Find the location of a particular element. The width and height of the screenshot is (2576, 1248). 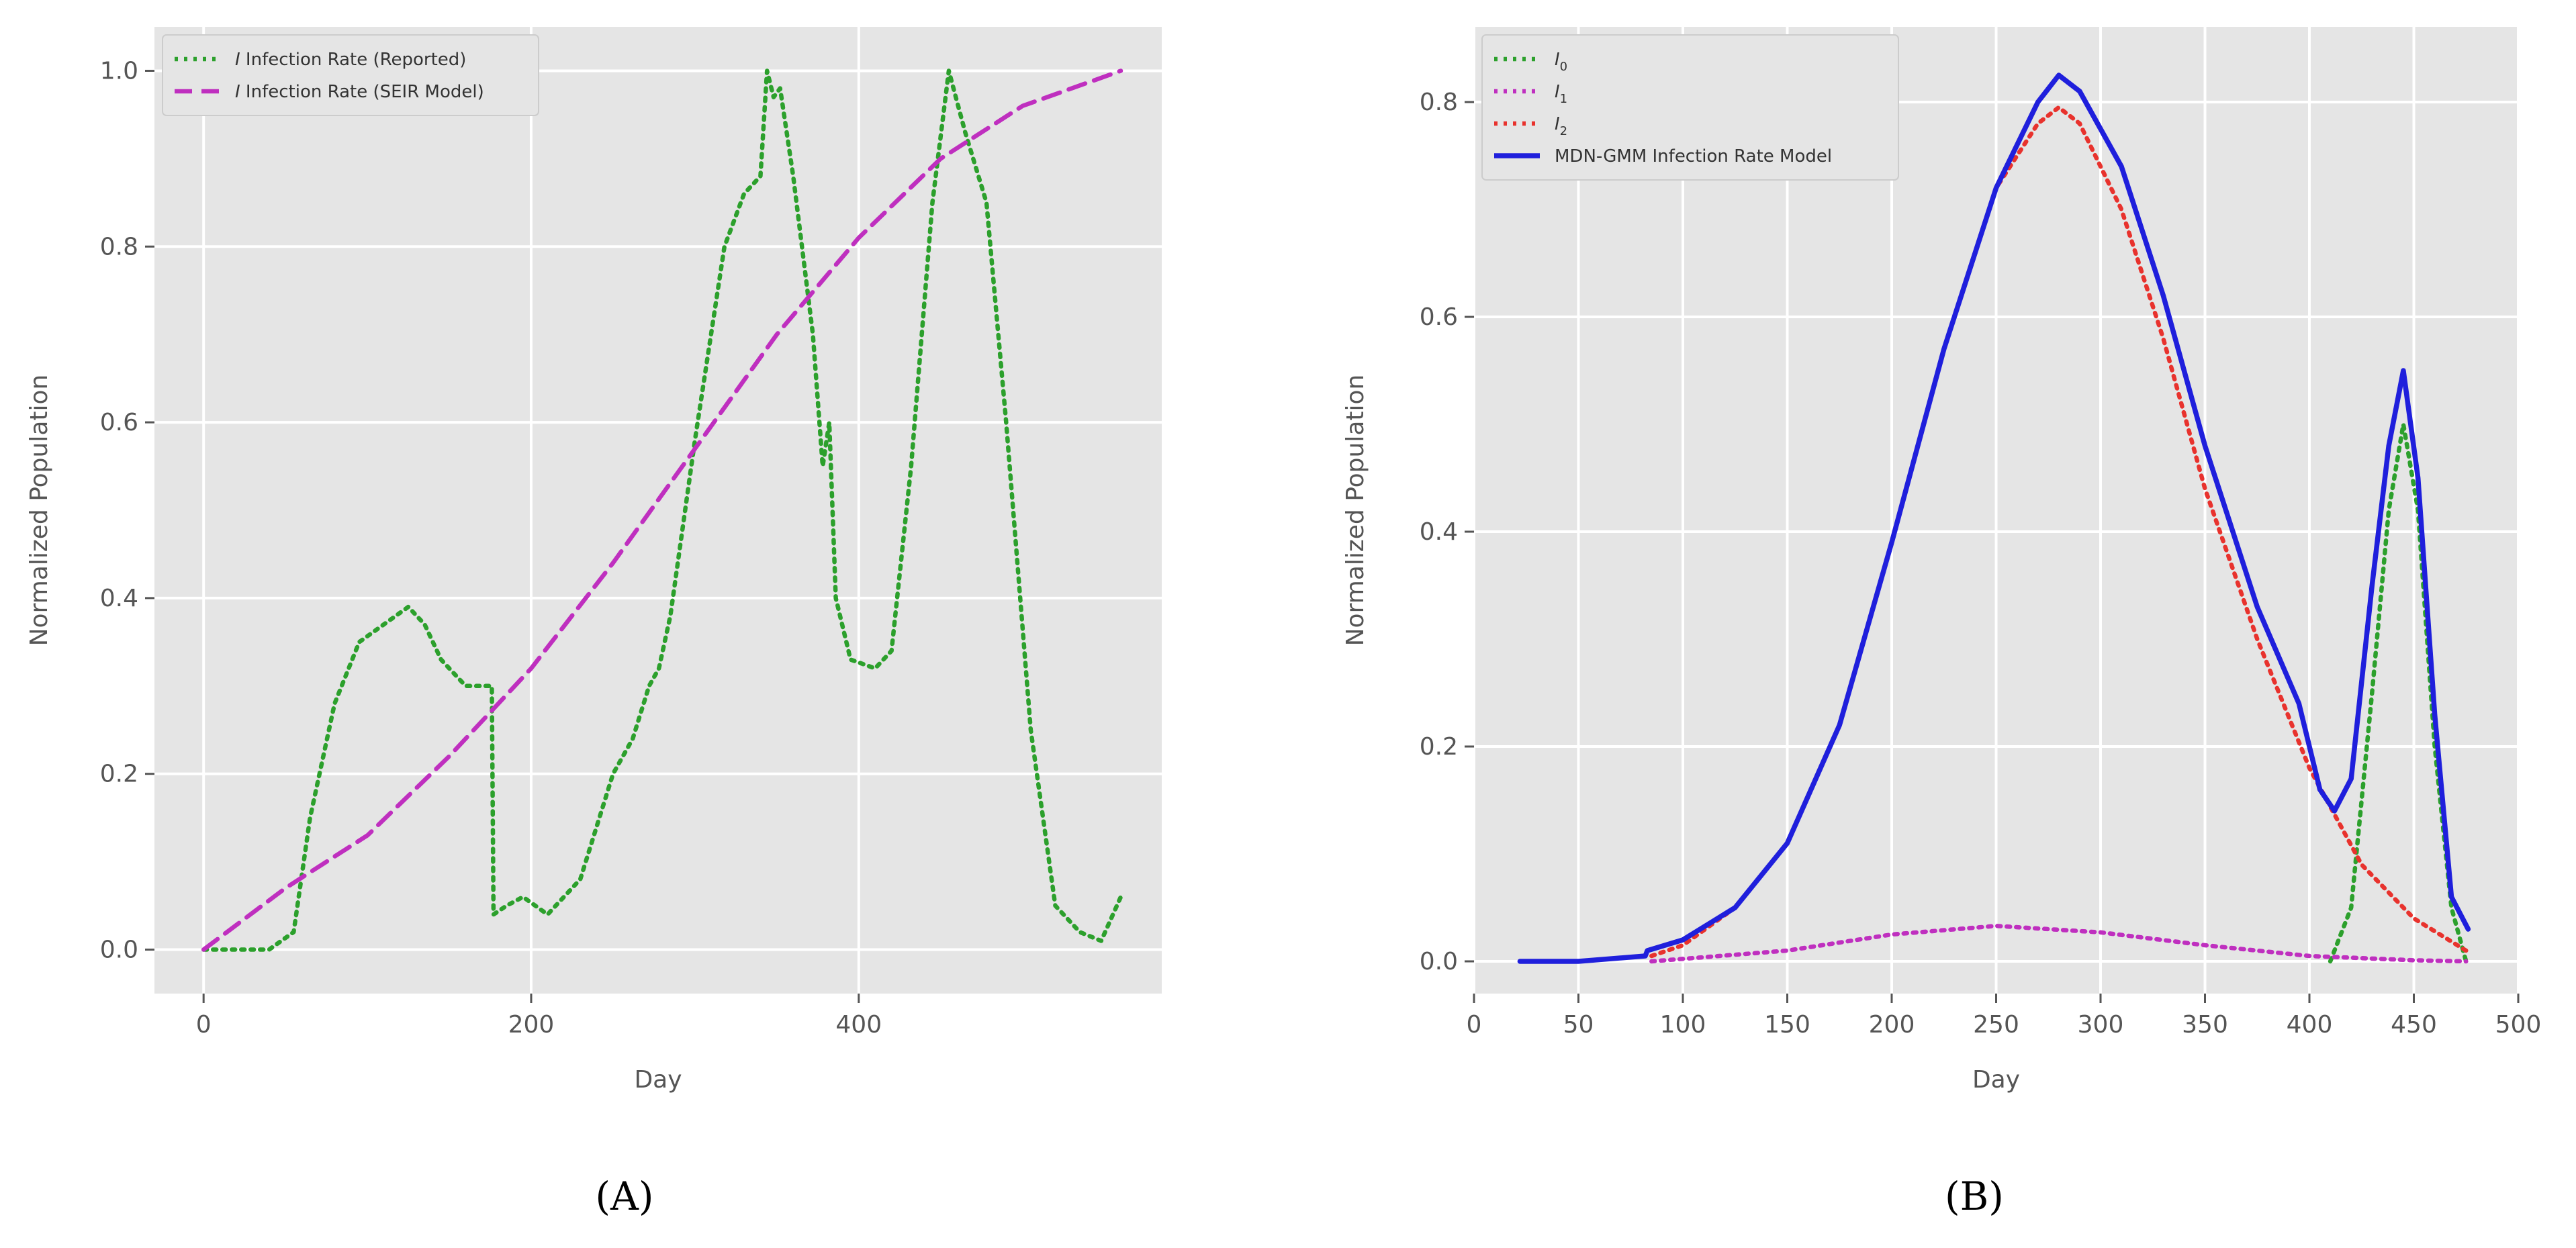

panel-a-x-tick-label: 0 is located at coordinates (204, 1025).